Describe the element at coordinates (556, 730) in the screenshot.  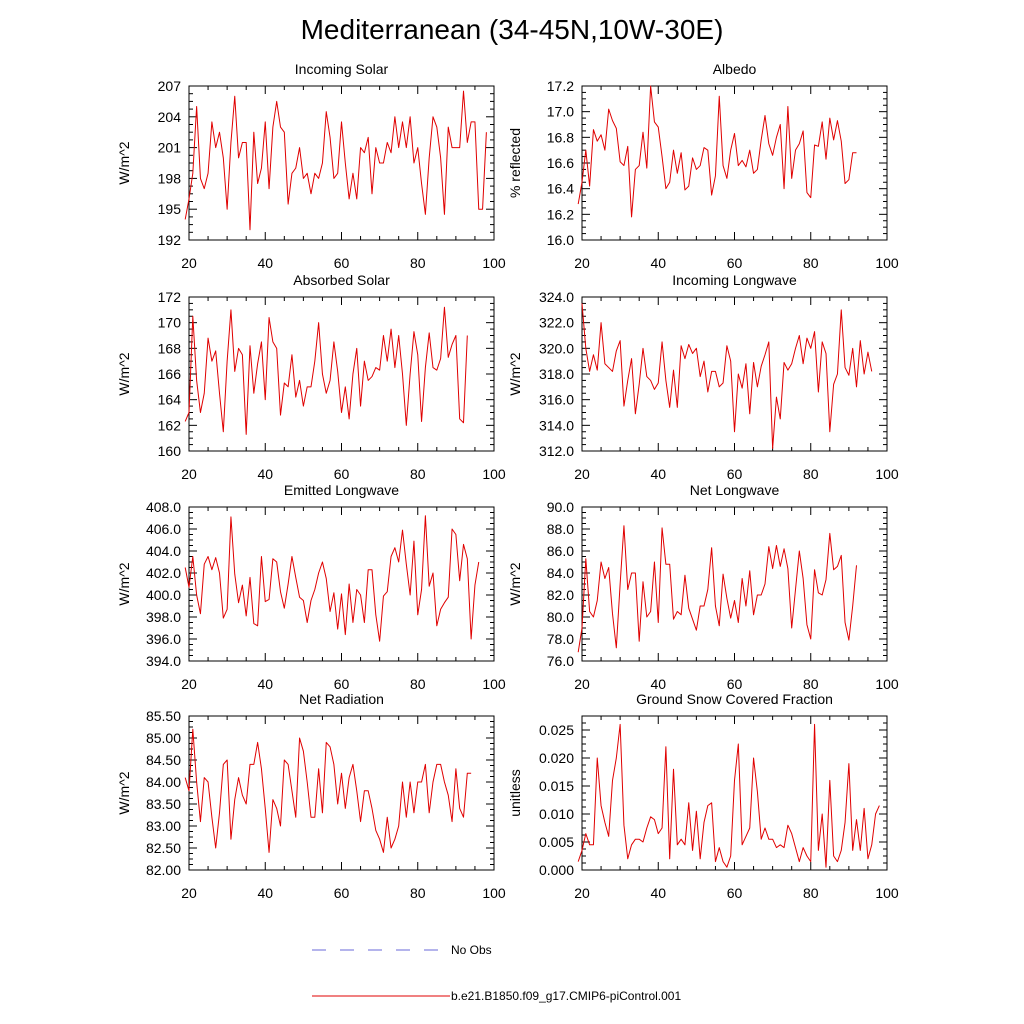
I see `y-tick-label: 0.025` at that location.